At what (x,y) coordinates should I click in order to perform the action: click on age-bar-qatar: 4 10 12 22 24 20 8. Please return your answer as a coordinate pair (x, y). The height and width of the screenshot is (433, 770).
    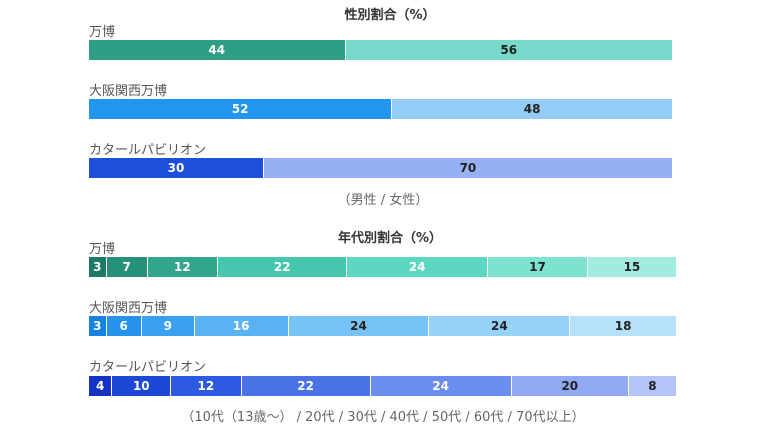
    Looking at the image, I should click on (382, 386).